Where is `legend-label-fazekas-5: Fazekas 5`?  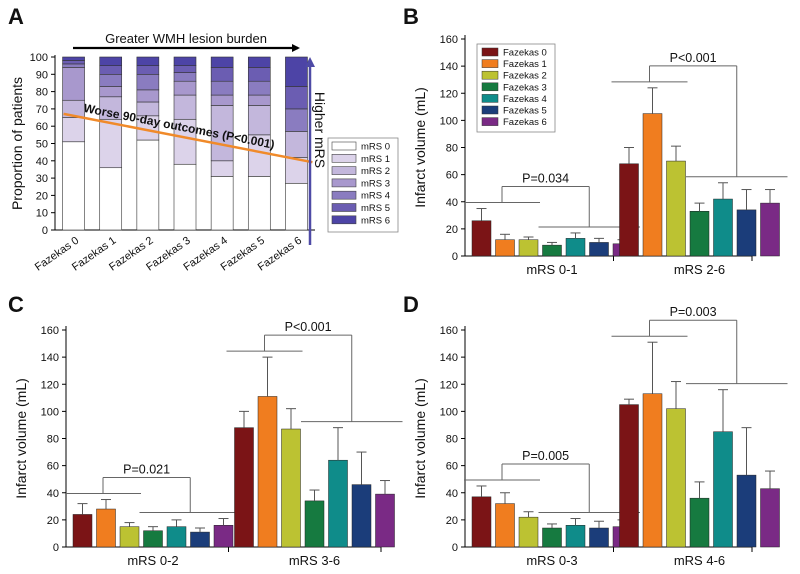
legend-label-fazekas-5: Fazekas 5 is located at coordinates (525, 111).